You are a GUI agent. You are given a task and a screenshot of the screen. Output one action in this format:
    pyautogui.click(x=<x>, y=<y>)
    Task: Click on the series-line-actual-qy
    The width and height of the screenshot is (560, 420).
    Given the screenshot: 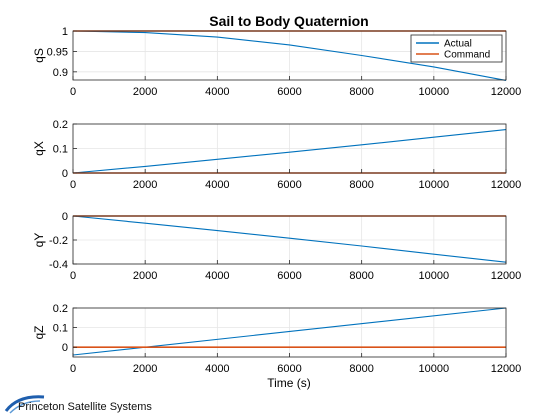 What is the action you would take?
    pyautogui.click(x=289, y=239)
    